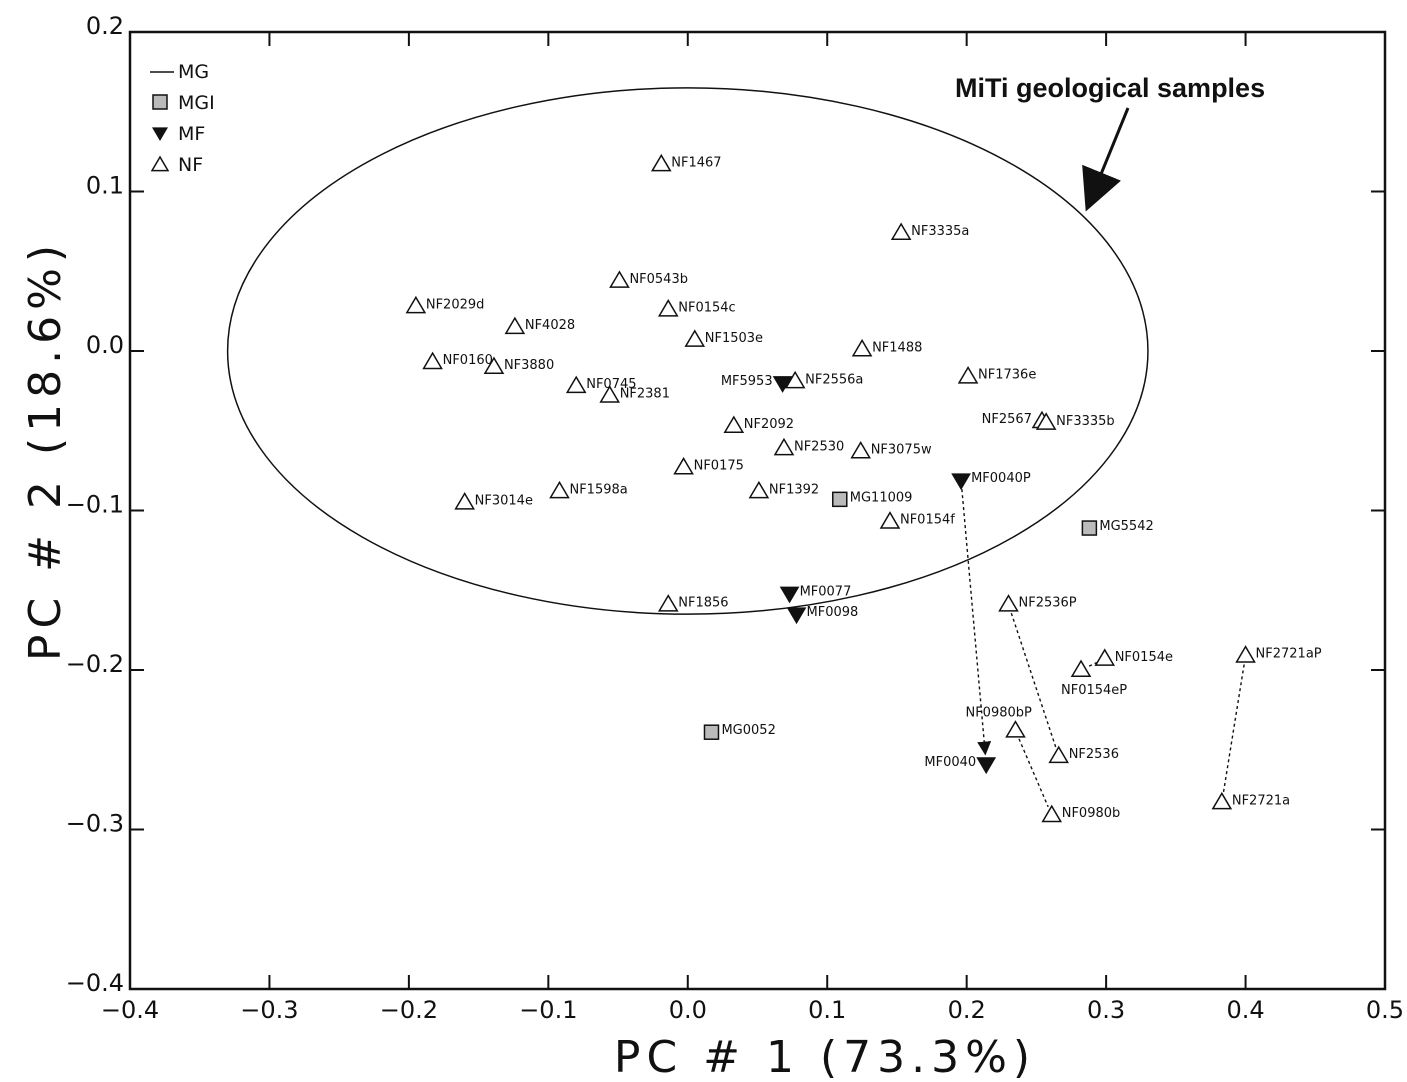  What do you see at coordinates (550, 325) in the screenshot?
I see `label-nf4028: NF4028` at bounding box center [550, 325].